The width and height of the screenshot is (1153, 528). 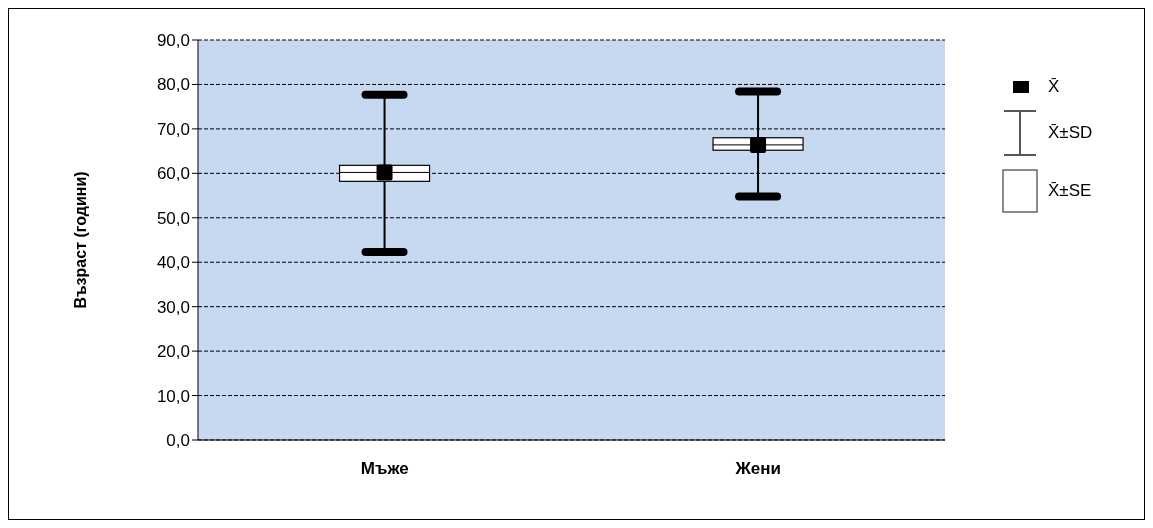 What do you see at coordinates (173, 218) in the screenshot?
I see `y-tick-label: 50,0` at bounding box center [173, 218].